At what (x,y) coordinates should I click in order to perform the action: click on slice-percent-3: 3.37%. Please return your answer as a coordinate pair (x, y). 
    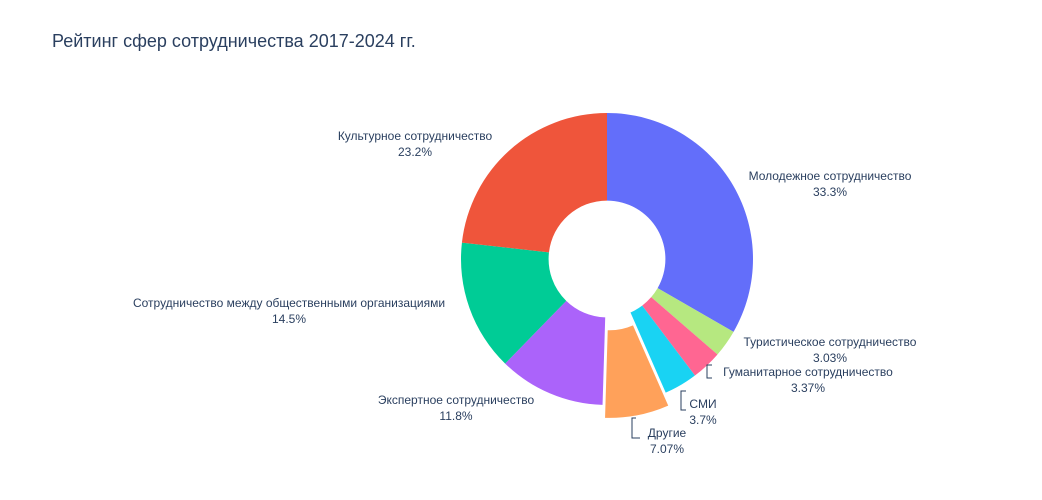
    Looking at the image, I should click on (808, 388).